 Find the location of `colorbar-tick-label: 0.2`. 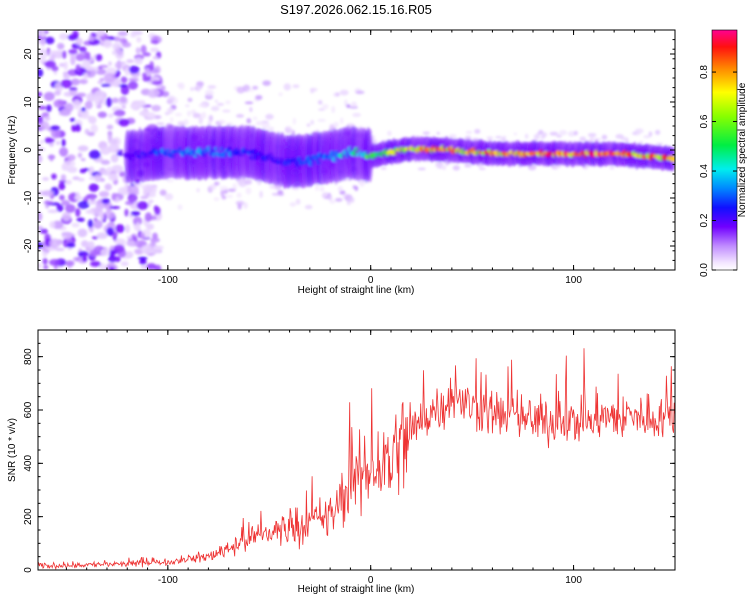

colorbar-tick-label: 0.2 is located at coordinates (704, 220).